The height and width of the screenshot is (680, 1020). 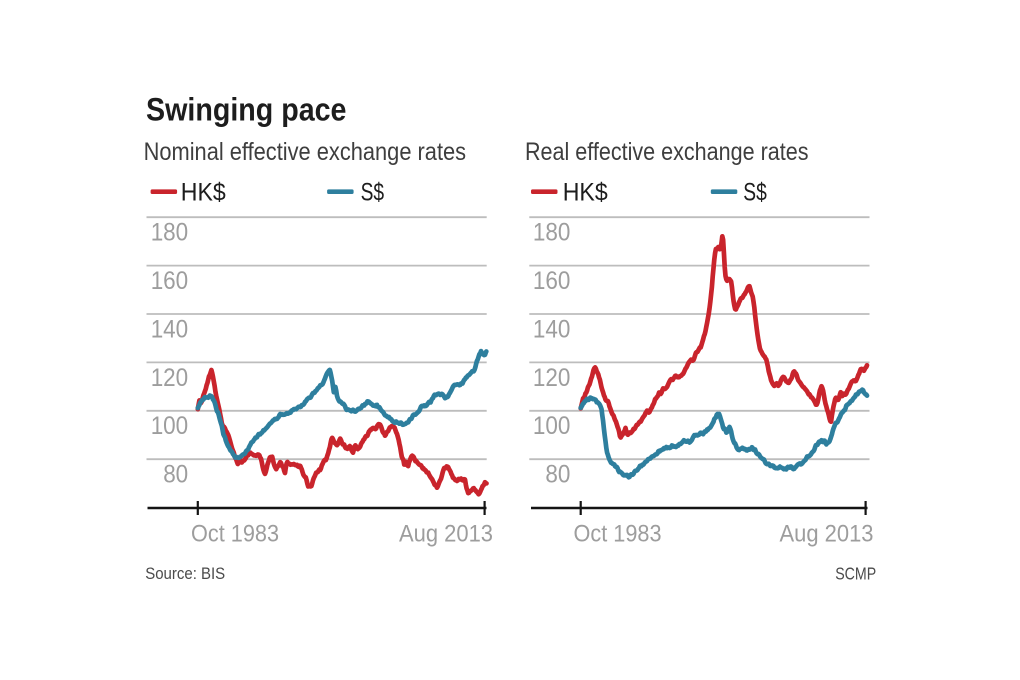 I want to click on svg-text: SCMP, so click(x=855, y=573).